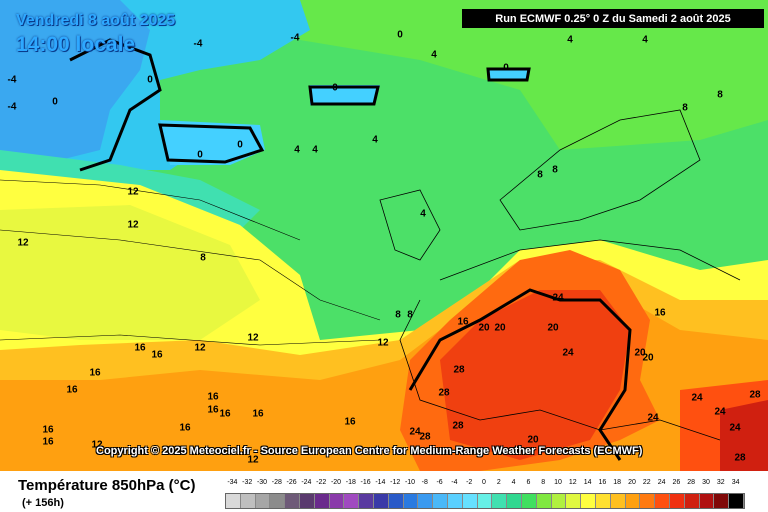 The image size is (768, 512). What do you see at coordinates (439, 482) in the screenshot?
I see `colorbar-tick-label: -6` at bounding box center [439, 482].